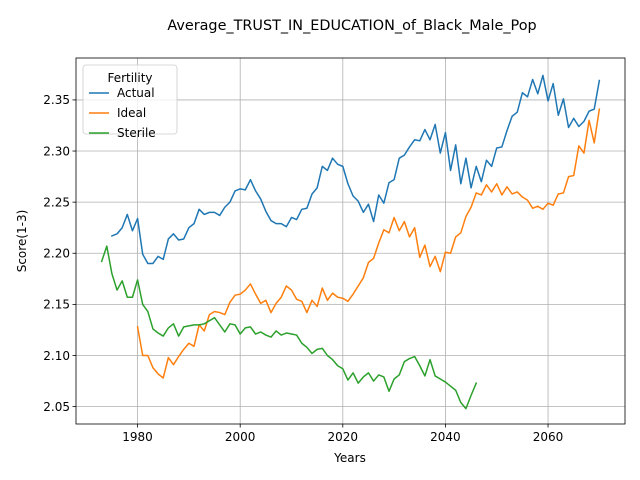  I want to click on y-tick-label: 2.35, so click(56, 100).